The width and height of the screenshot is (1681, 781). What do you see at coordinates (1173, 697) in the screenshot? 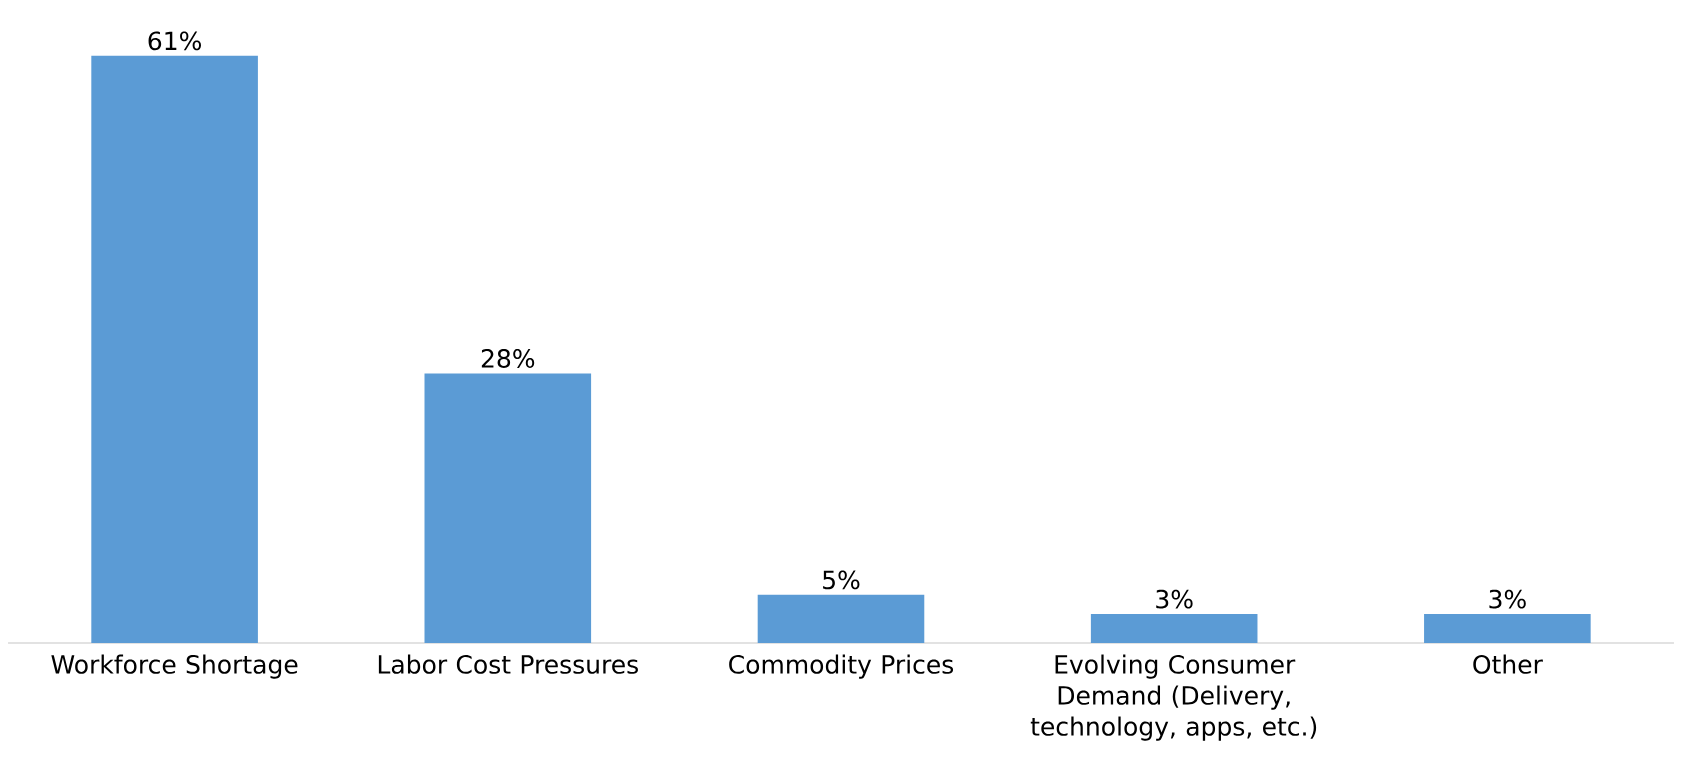
I see `x-tick-label: Evolving Consumer Demand (Delivery, technology, apps, etc.)` at bounding box center [1173, 697].